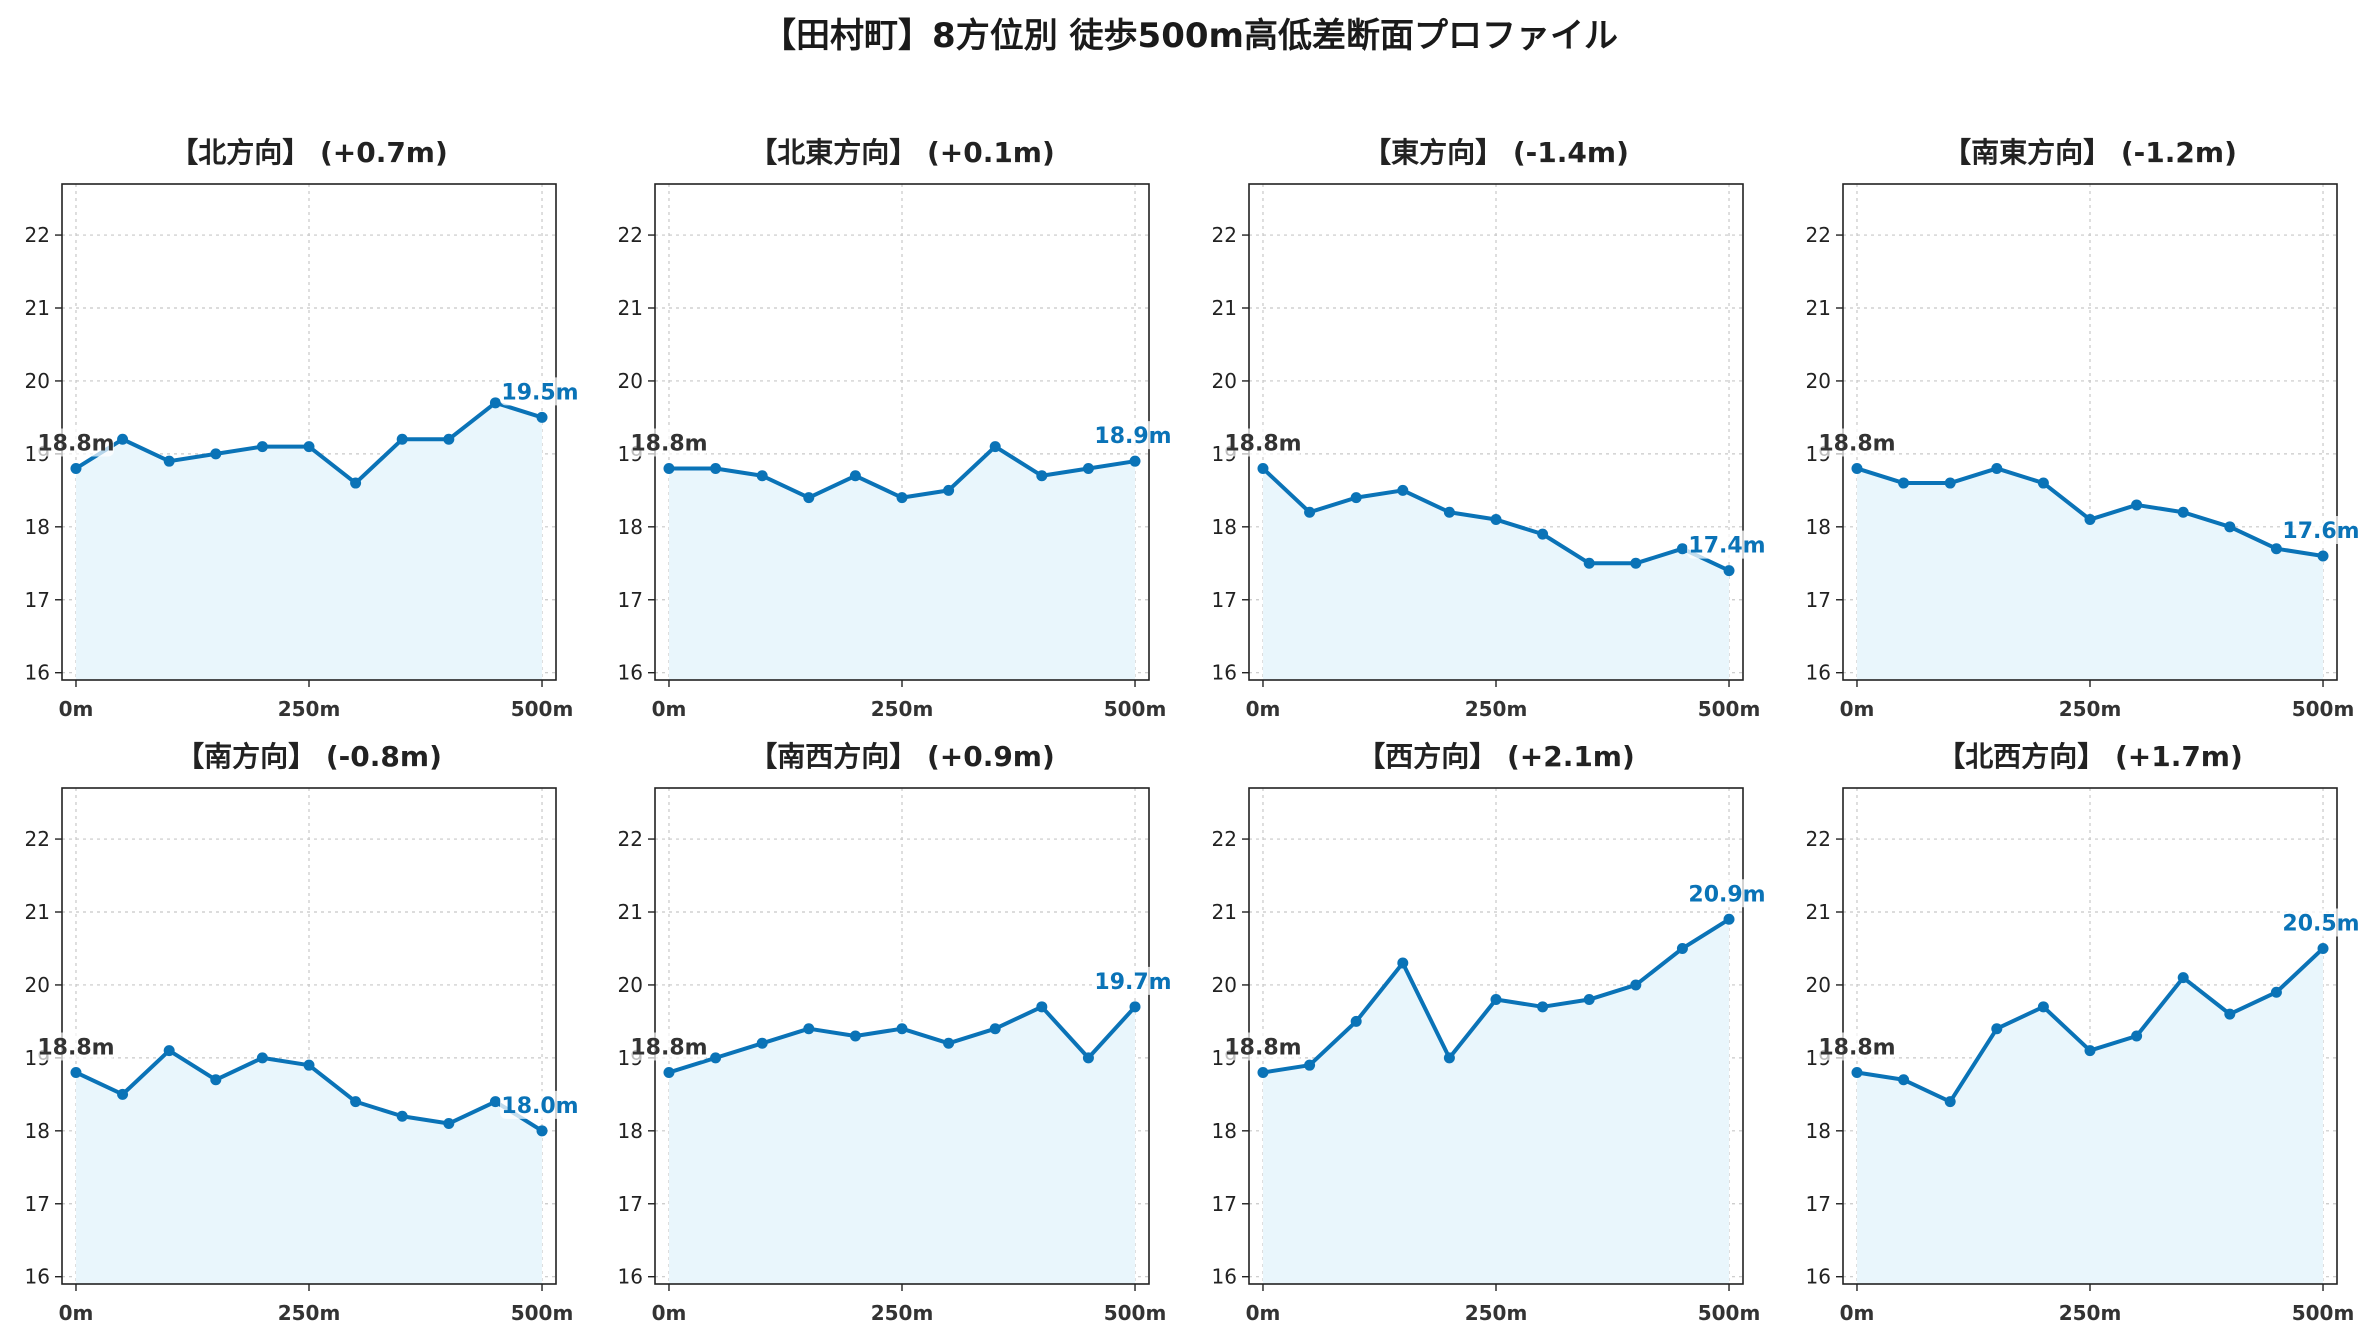  Describe the element at coordinates (2320, 531) in the screenshot. I see `end-value-label: 17.6m` at that location.